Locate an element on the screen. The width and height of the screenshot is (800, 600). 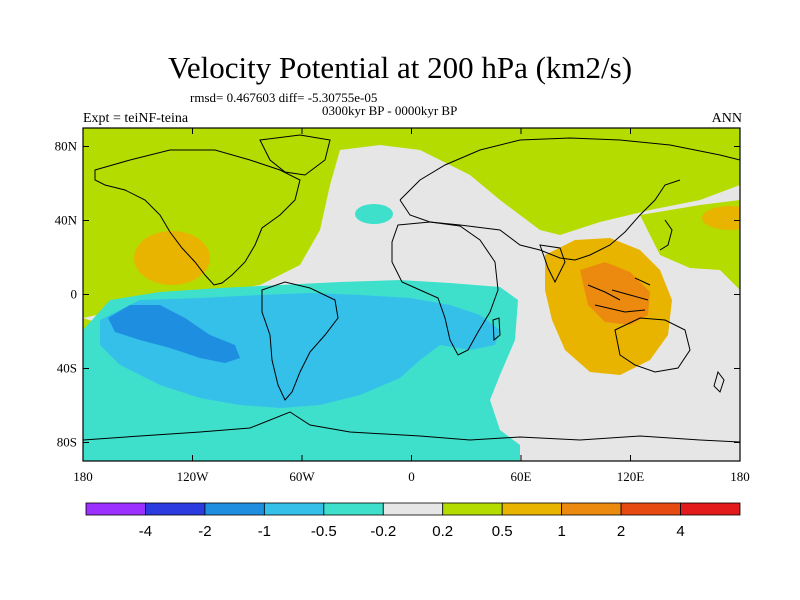
region-ne-pacific-max is located at coordinates (172, 258).